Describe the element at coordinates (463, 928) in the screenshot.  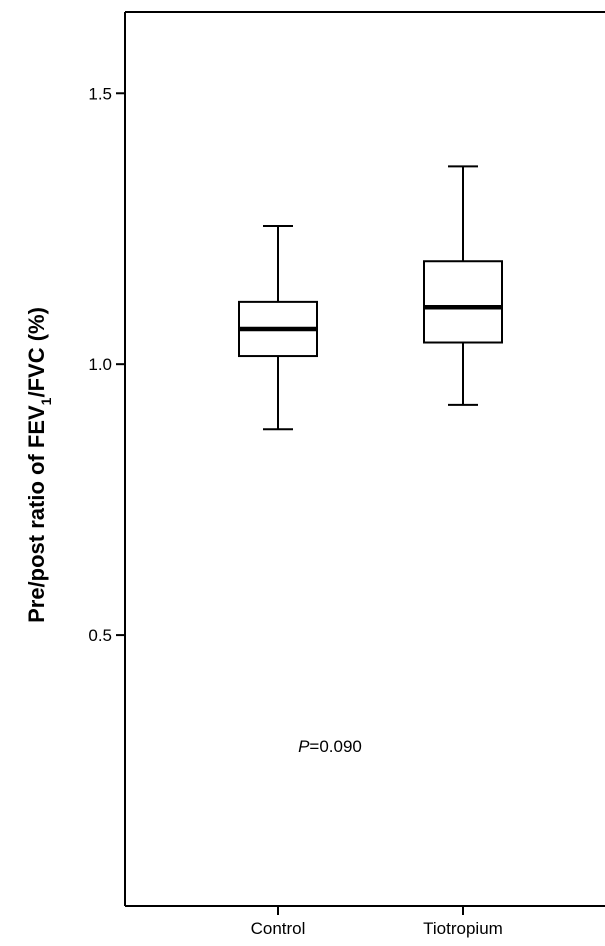
I see `x-tick-label: Tiotropium` at that location.